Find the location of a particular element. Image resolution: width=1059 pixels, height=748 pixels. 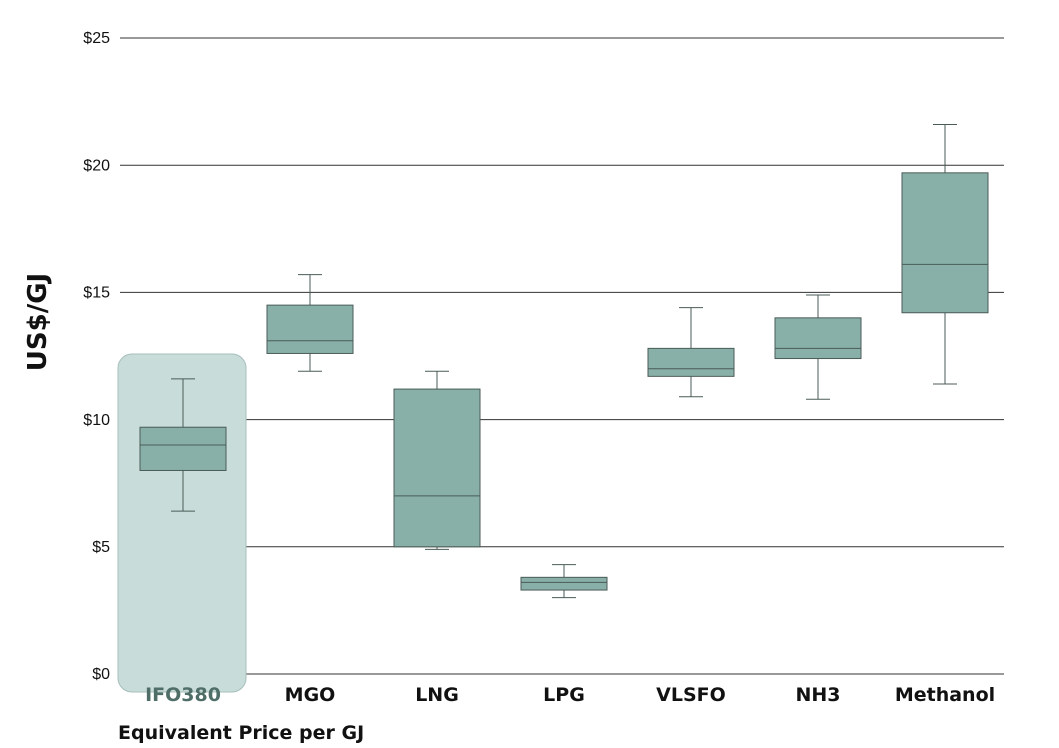

y-axis-title: US$/GJ is located at coordinates (38, 322).